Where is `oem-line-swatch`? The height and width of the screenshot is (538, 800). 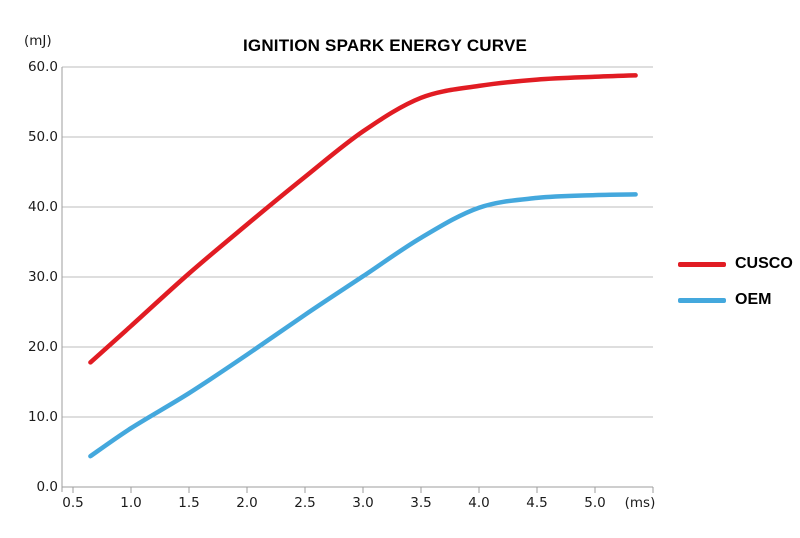 oem-line-swatch is located at coordinates (702, 300).